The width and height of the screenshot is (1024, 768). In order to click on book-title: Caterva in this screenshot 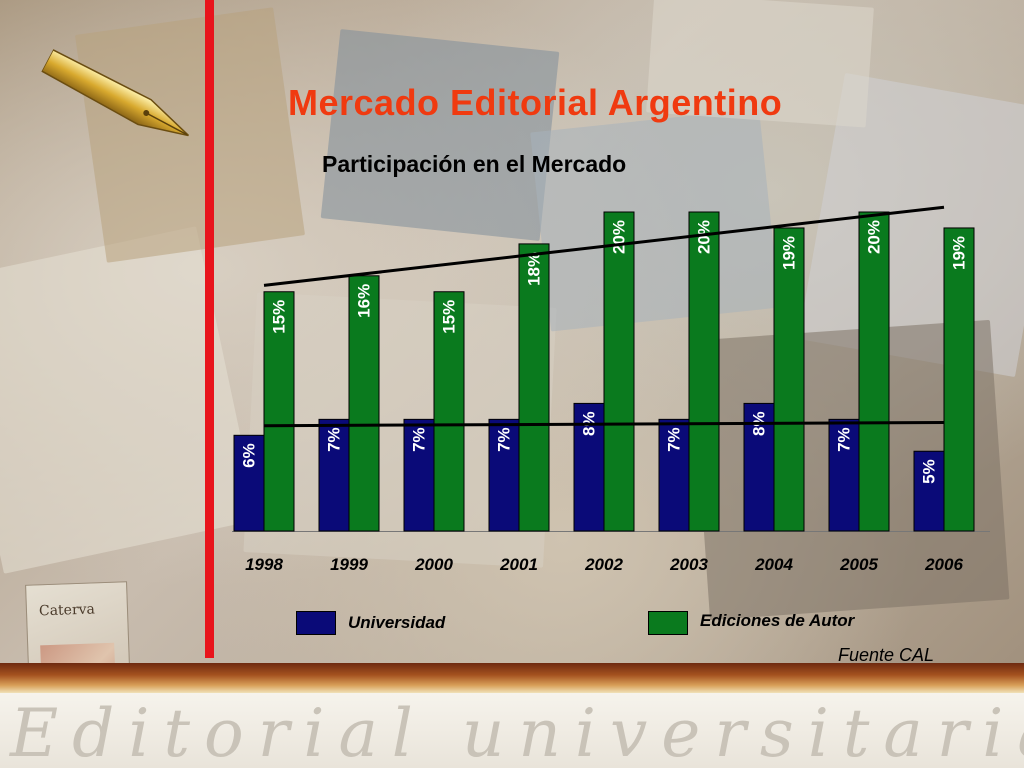, I will do `click(67, 610)`.